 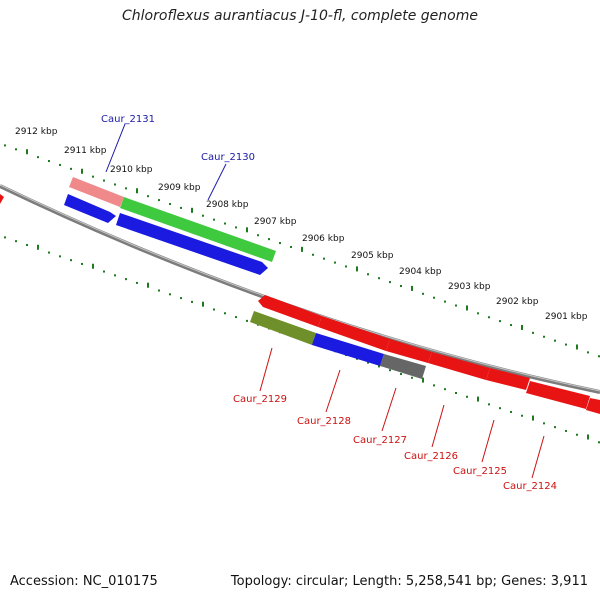 What do you see at coordinates (90, 208) in the screenshot?
I see `gene-arrow-blue-small` at bounding box center [90, 208].